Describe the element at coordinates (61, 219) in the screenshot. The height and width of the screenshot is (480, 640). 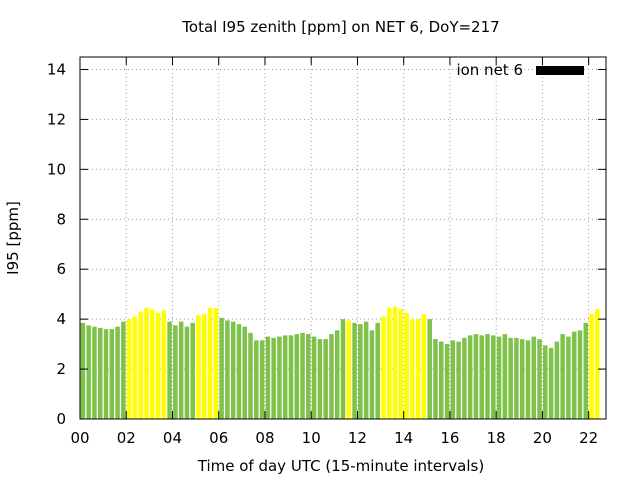
I see `y-tick-label: 8` at that location.